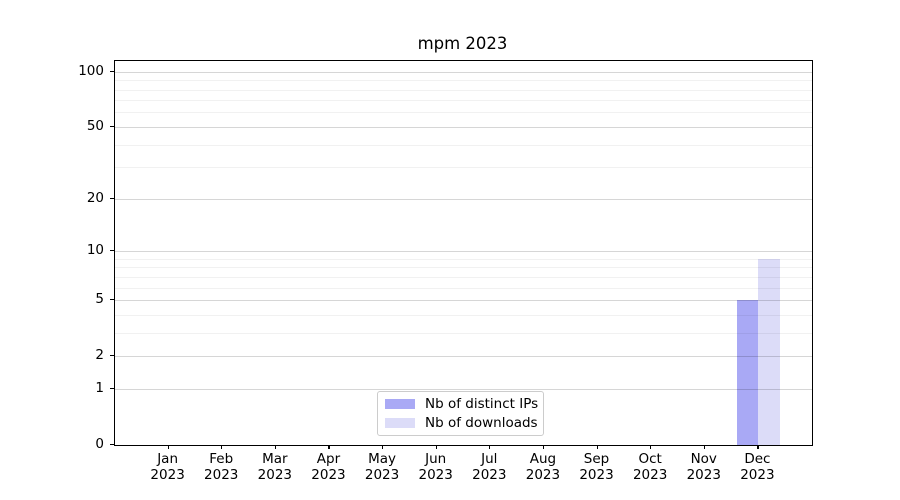 Image resolution: width=900 pixels, height=500 pixels. Describe the element at coordinates (769, 351) in the screenshot. I see `bar-nb-of-downloads-dec-2023` at that location.